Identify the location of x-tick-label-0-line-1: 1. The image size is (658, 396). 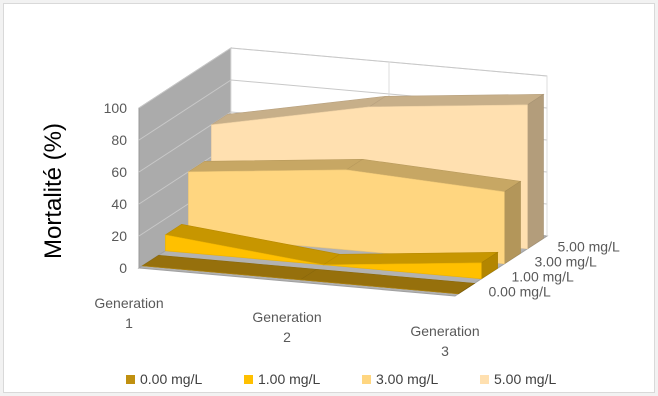
(129, 323).